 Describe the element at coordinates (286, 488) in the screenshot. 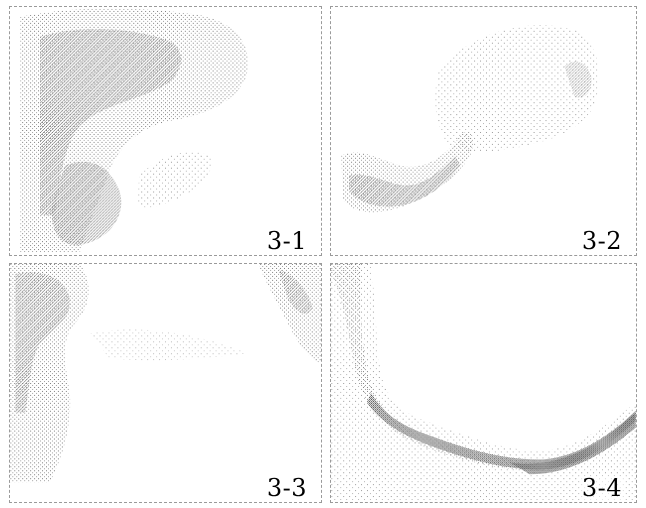

I see `panel-label-3-3: 3-3` at that location.